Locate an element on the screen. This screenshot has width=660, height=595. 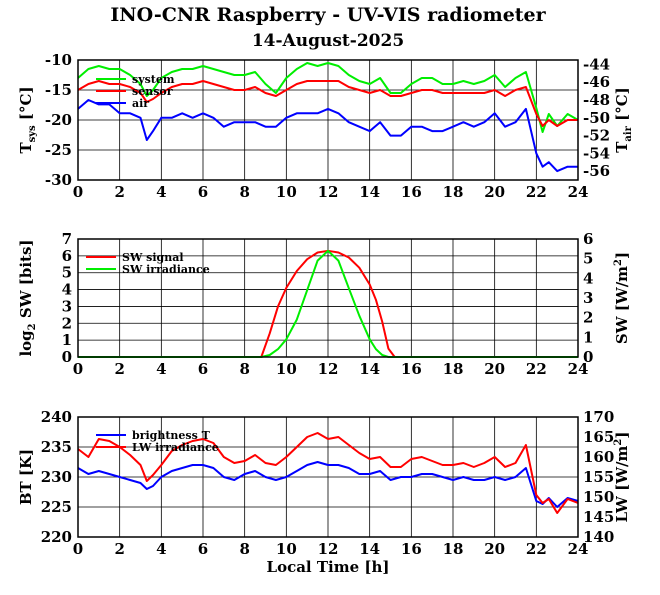
y2-tick-label: 5 is located at coordinates (588, 259).